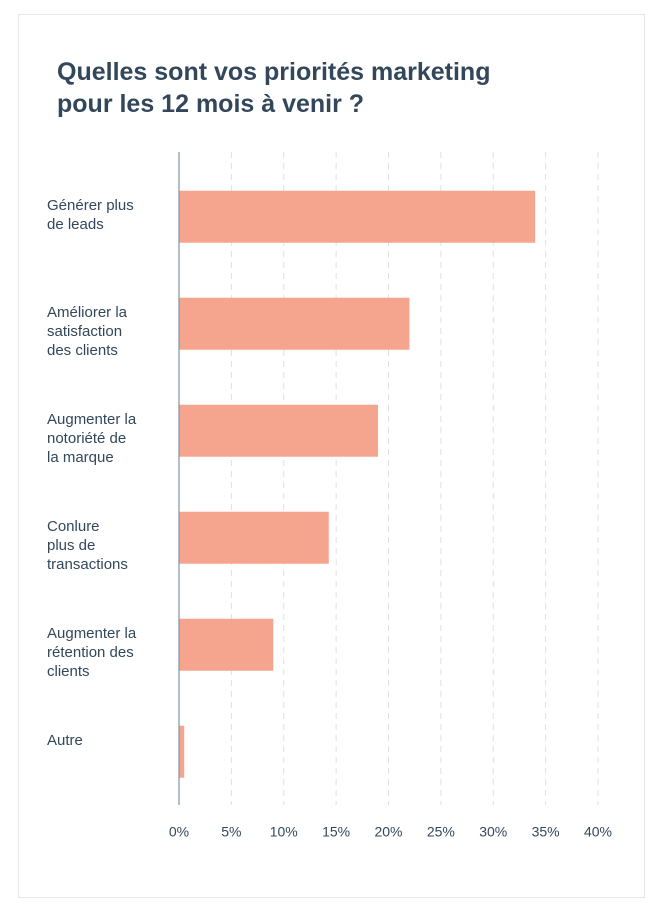 The height and width of the screenshot is (911, 664). Describe the element at coordinates (546, 832) in the screenshot. I see `x-tick-label: 35%` at that location.